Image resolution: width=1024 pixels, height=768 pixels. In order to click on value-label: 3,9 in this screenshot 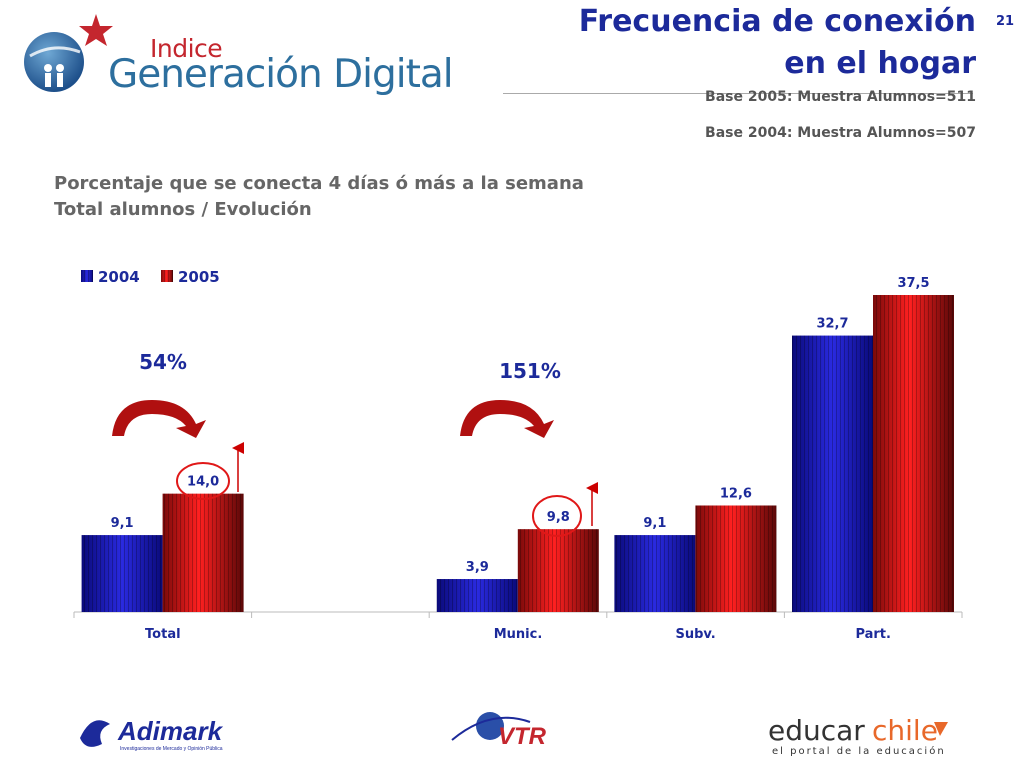, I will do `click(477, 567)`.